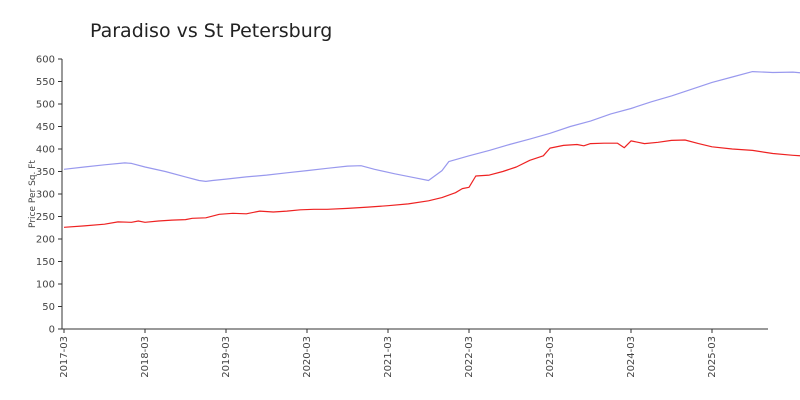 This screenshot has width=800, height=400. Describe the element at coordinates (52, 330) in the screenshot. I see `y-tick-label: 0` at that location.